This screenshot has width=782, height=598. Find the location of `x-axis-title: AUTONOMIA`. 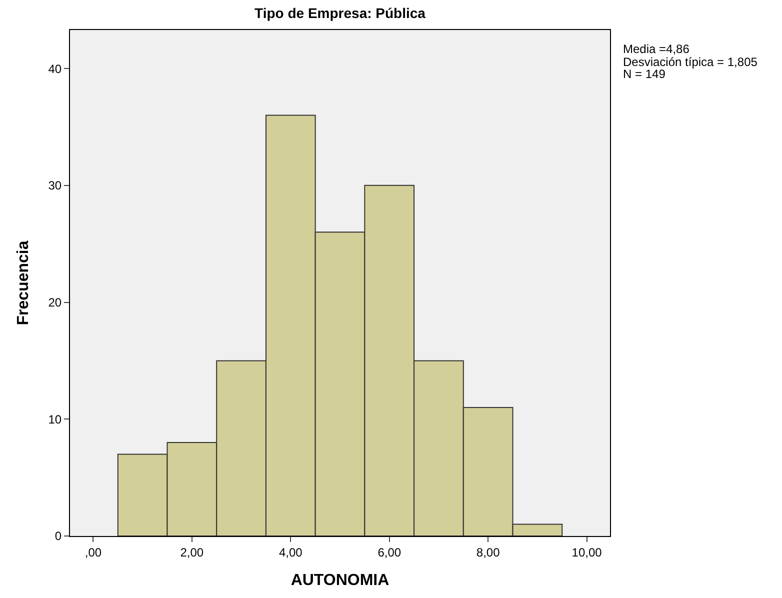

x-axis-title: AUTONOMIA is located at coordinates (340, 581).